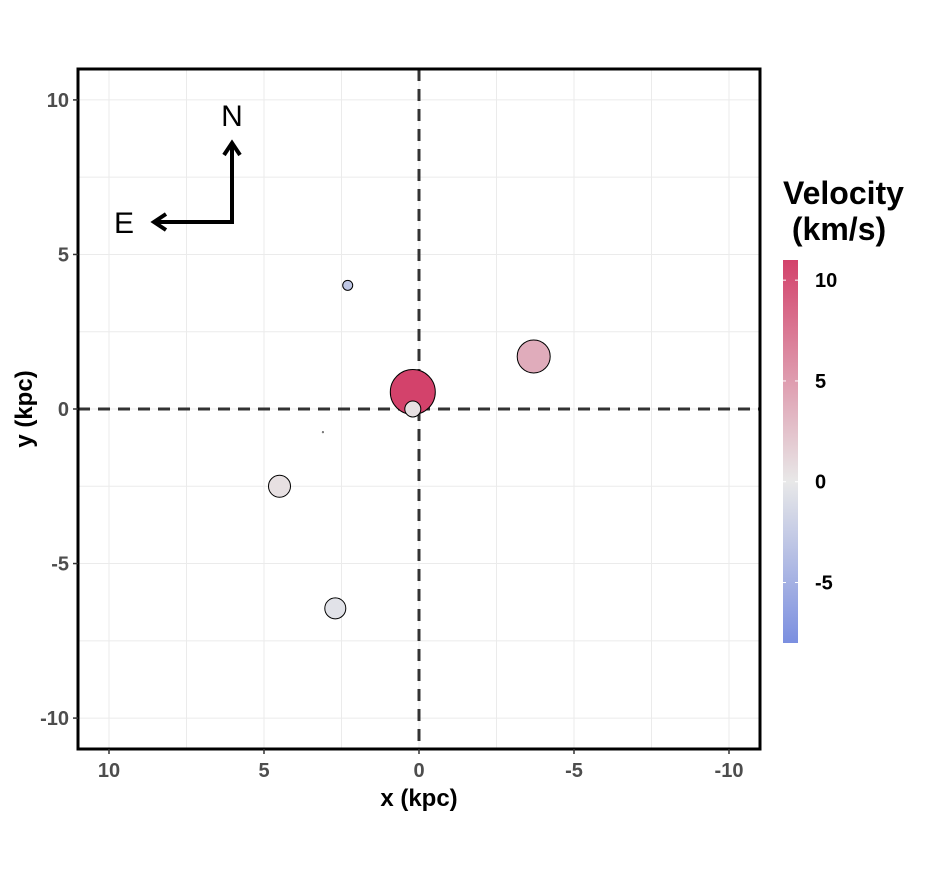 The width and height of the screenshot is (942, 878). Describe the element at coordinates (263, 771) in the screenshot. I see `x-tick-label: 5` at that location.